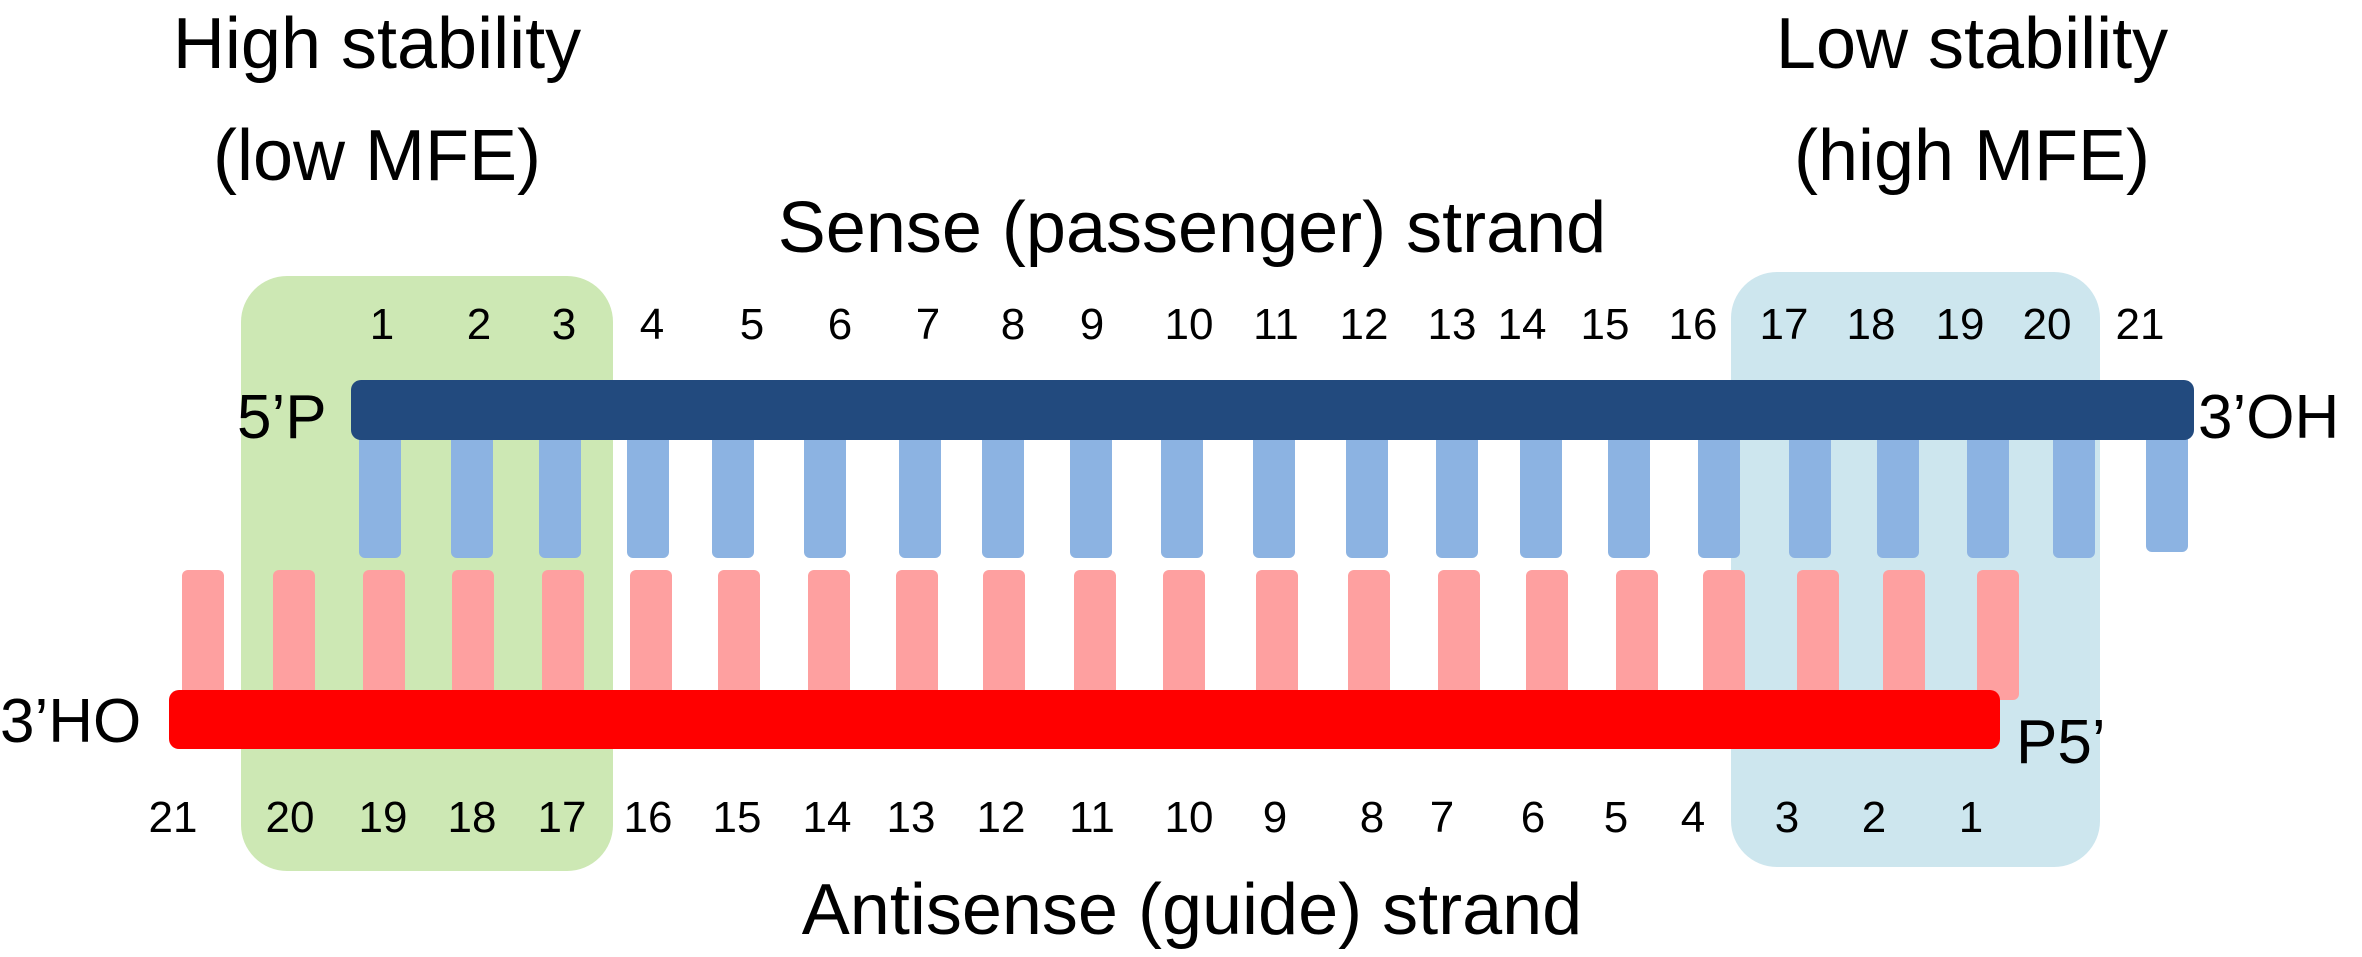 The height and width of the screenshot is (957, 2362). Describe the element at coordinates (377, 44) in the screenshot. I see `high-stability-title: High stability` at that location.